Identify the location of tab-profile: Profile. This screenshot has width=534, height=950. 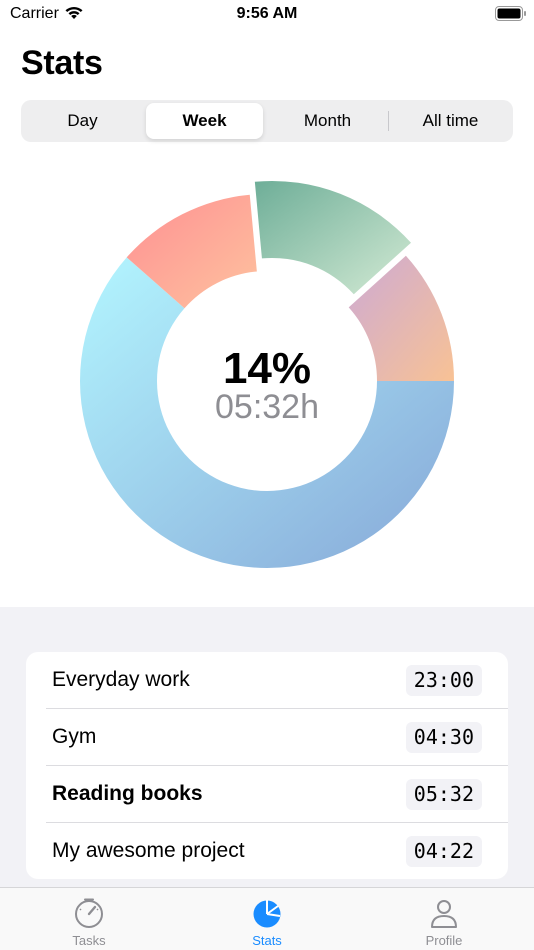
(444, 919).